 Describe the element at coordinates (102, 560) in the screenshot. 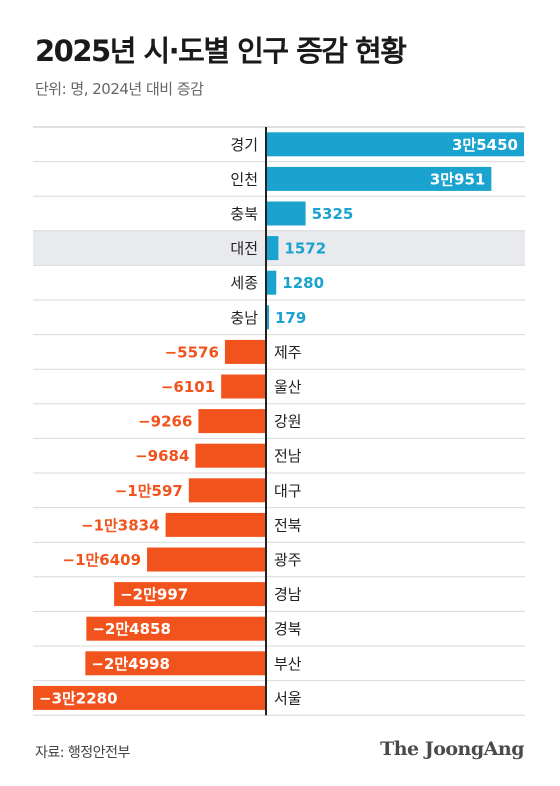

I see `value-label: −1만6409` at that location.